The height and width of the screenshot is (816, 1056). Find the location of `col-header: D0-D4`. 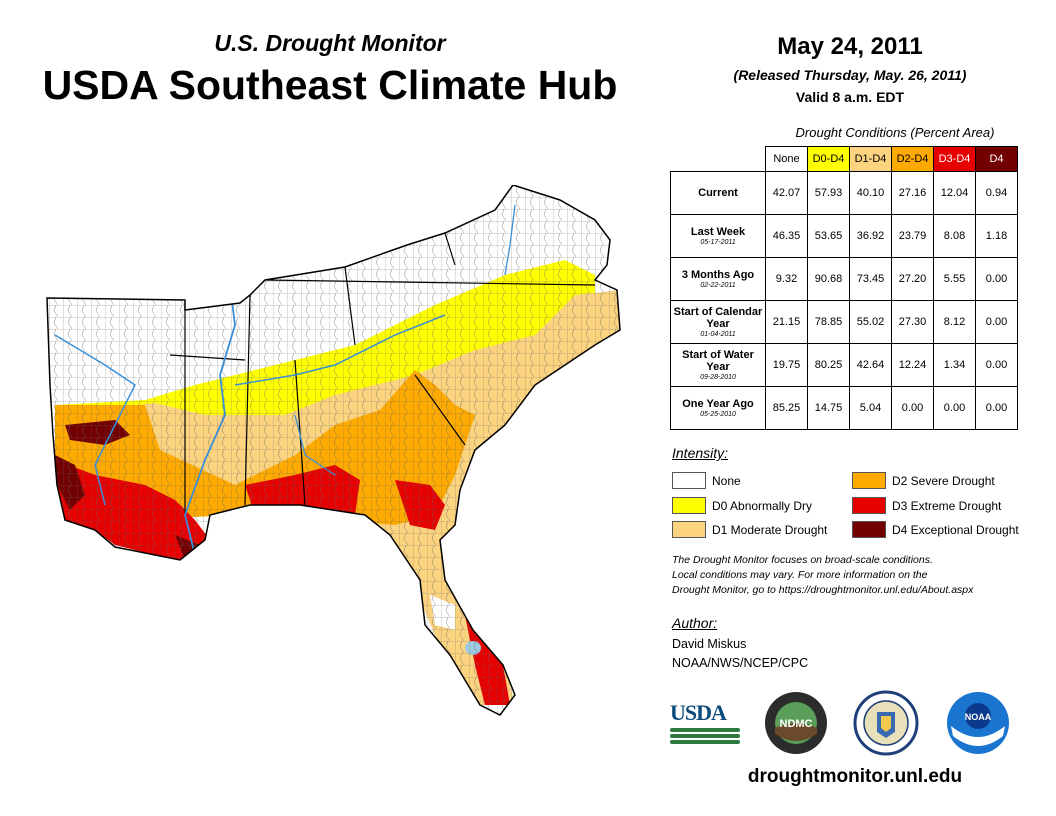

col-header: D0-D4 is located at coordinates (828, 159).